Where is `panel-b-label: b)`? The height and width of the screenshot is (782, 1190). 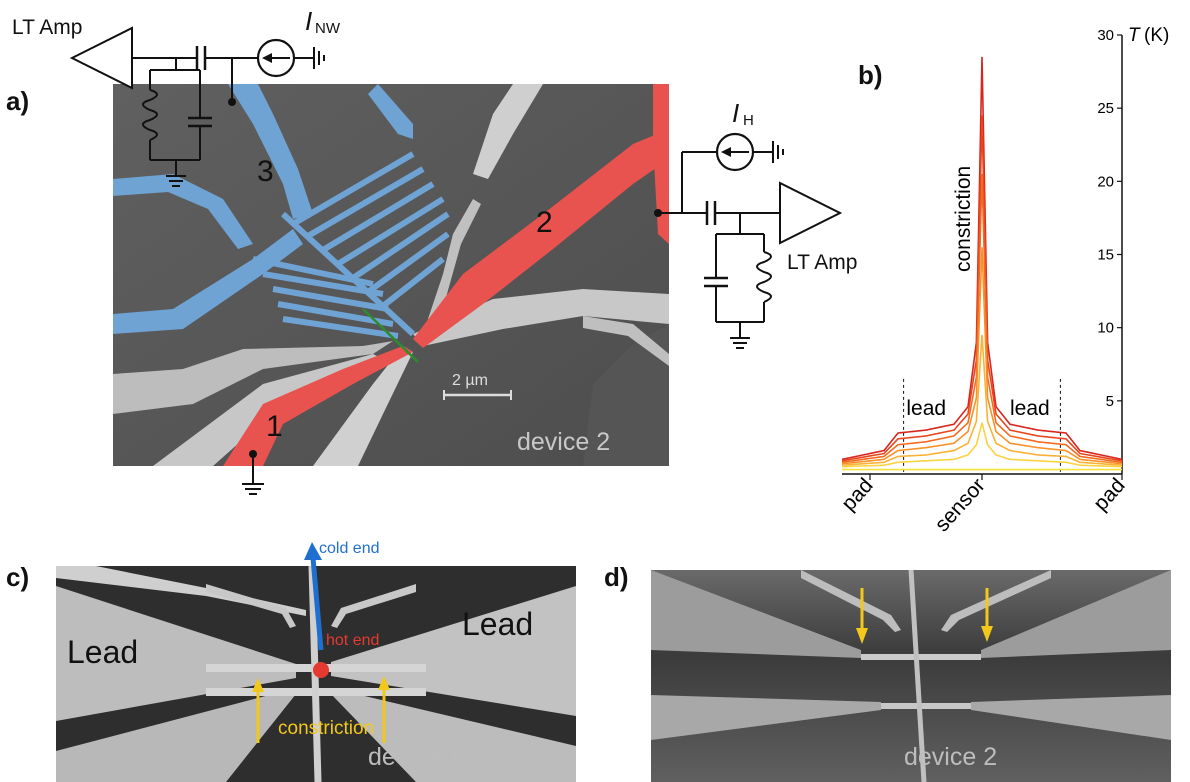 panel-b-label: b) is located at coordinates (870, 75).